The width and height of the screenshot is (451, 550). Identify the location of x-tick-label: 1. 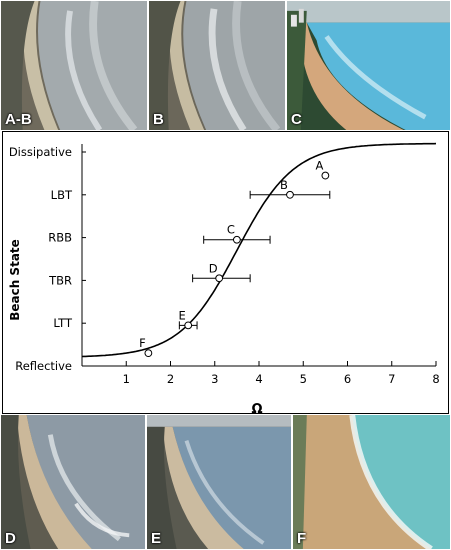
(126, 379).